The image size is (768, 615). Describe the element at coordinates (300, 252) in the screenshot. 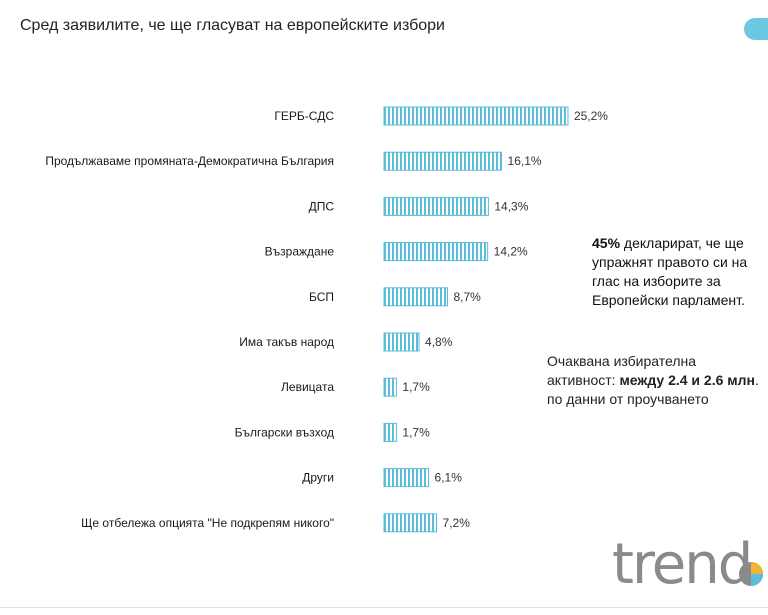

I see `category-label: Възраждане` at that location.